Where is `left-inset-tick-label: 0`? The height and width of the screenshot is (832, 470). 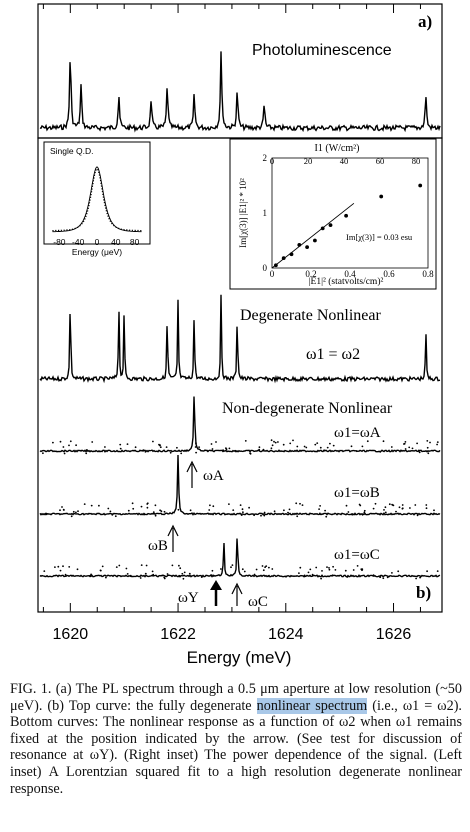
left-inset-tick-label: 0 is located at coordinates (97, 242).